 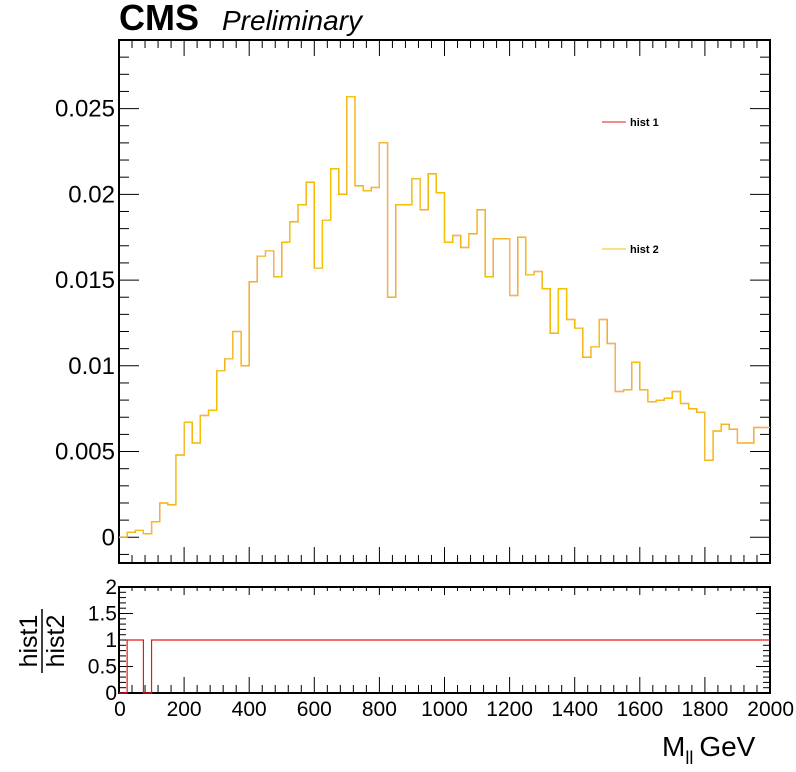 I want to click on main-y-tick-label: 0.025, so click(x=85, y=109).